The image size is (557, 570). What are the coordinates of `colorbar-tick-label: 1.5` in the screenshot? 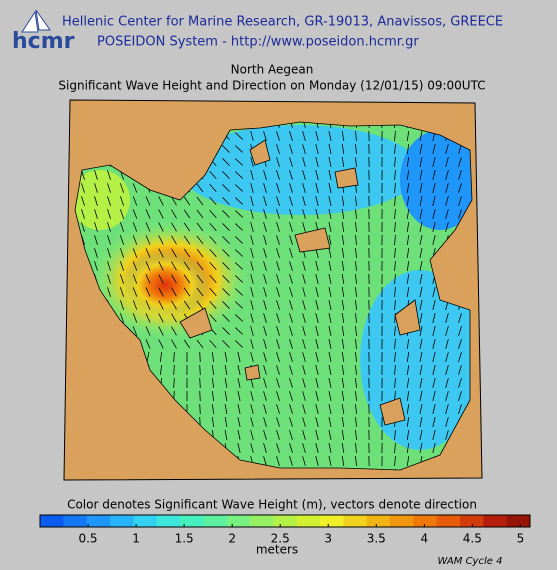 It's located at (184, 539).